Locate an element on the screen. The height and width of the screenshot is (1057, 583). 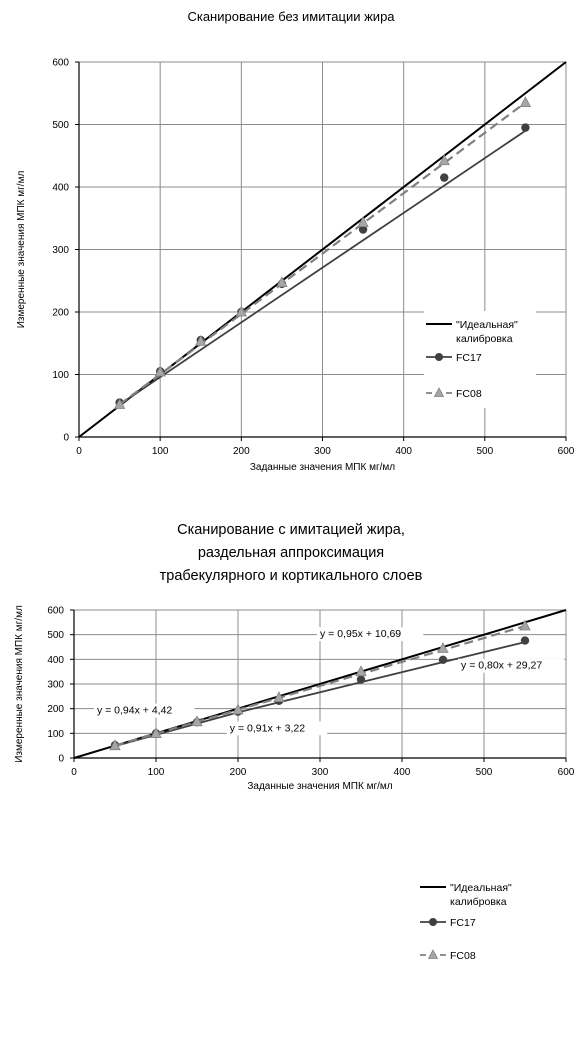
chart-title-line: Сканирование с имитацией жира, is located at coordinates (291, 530).